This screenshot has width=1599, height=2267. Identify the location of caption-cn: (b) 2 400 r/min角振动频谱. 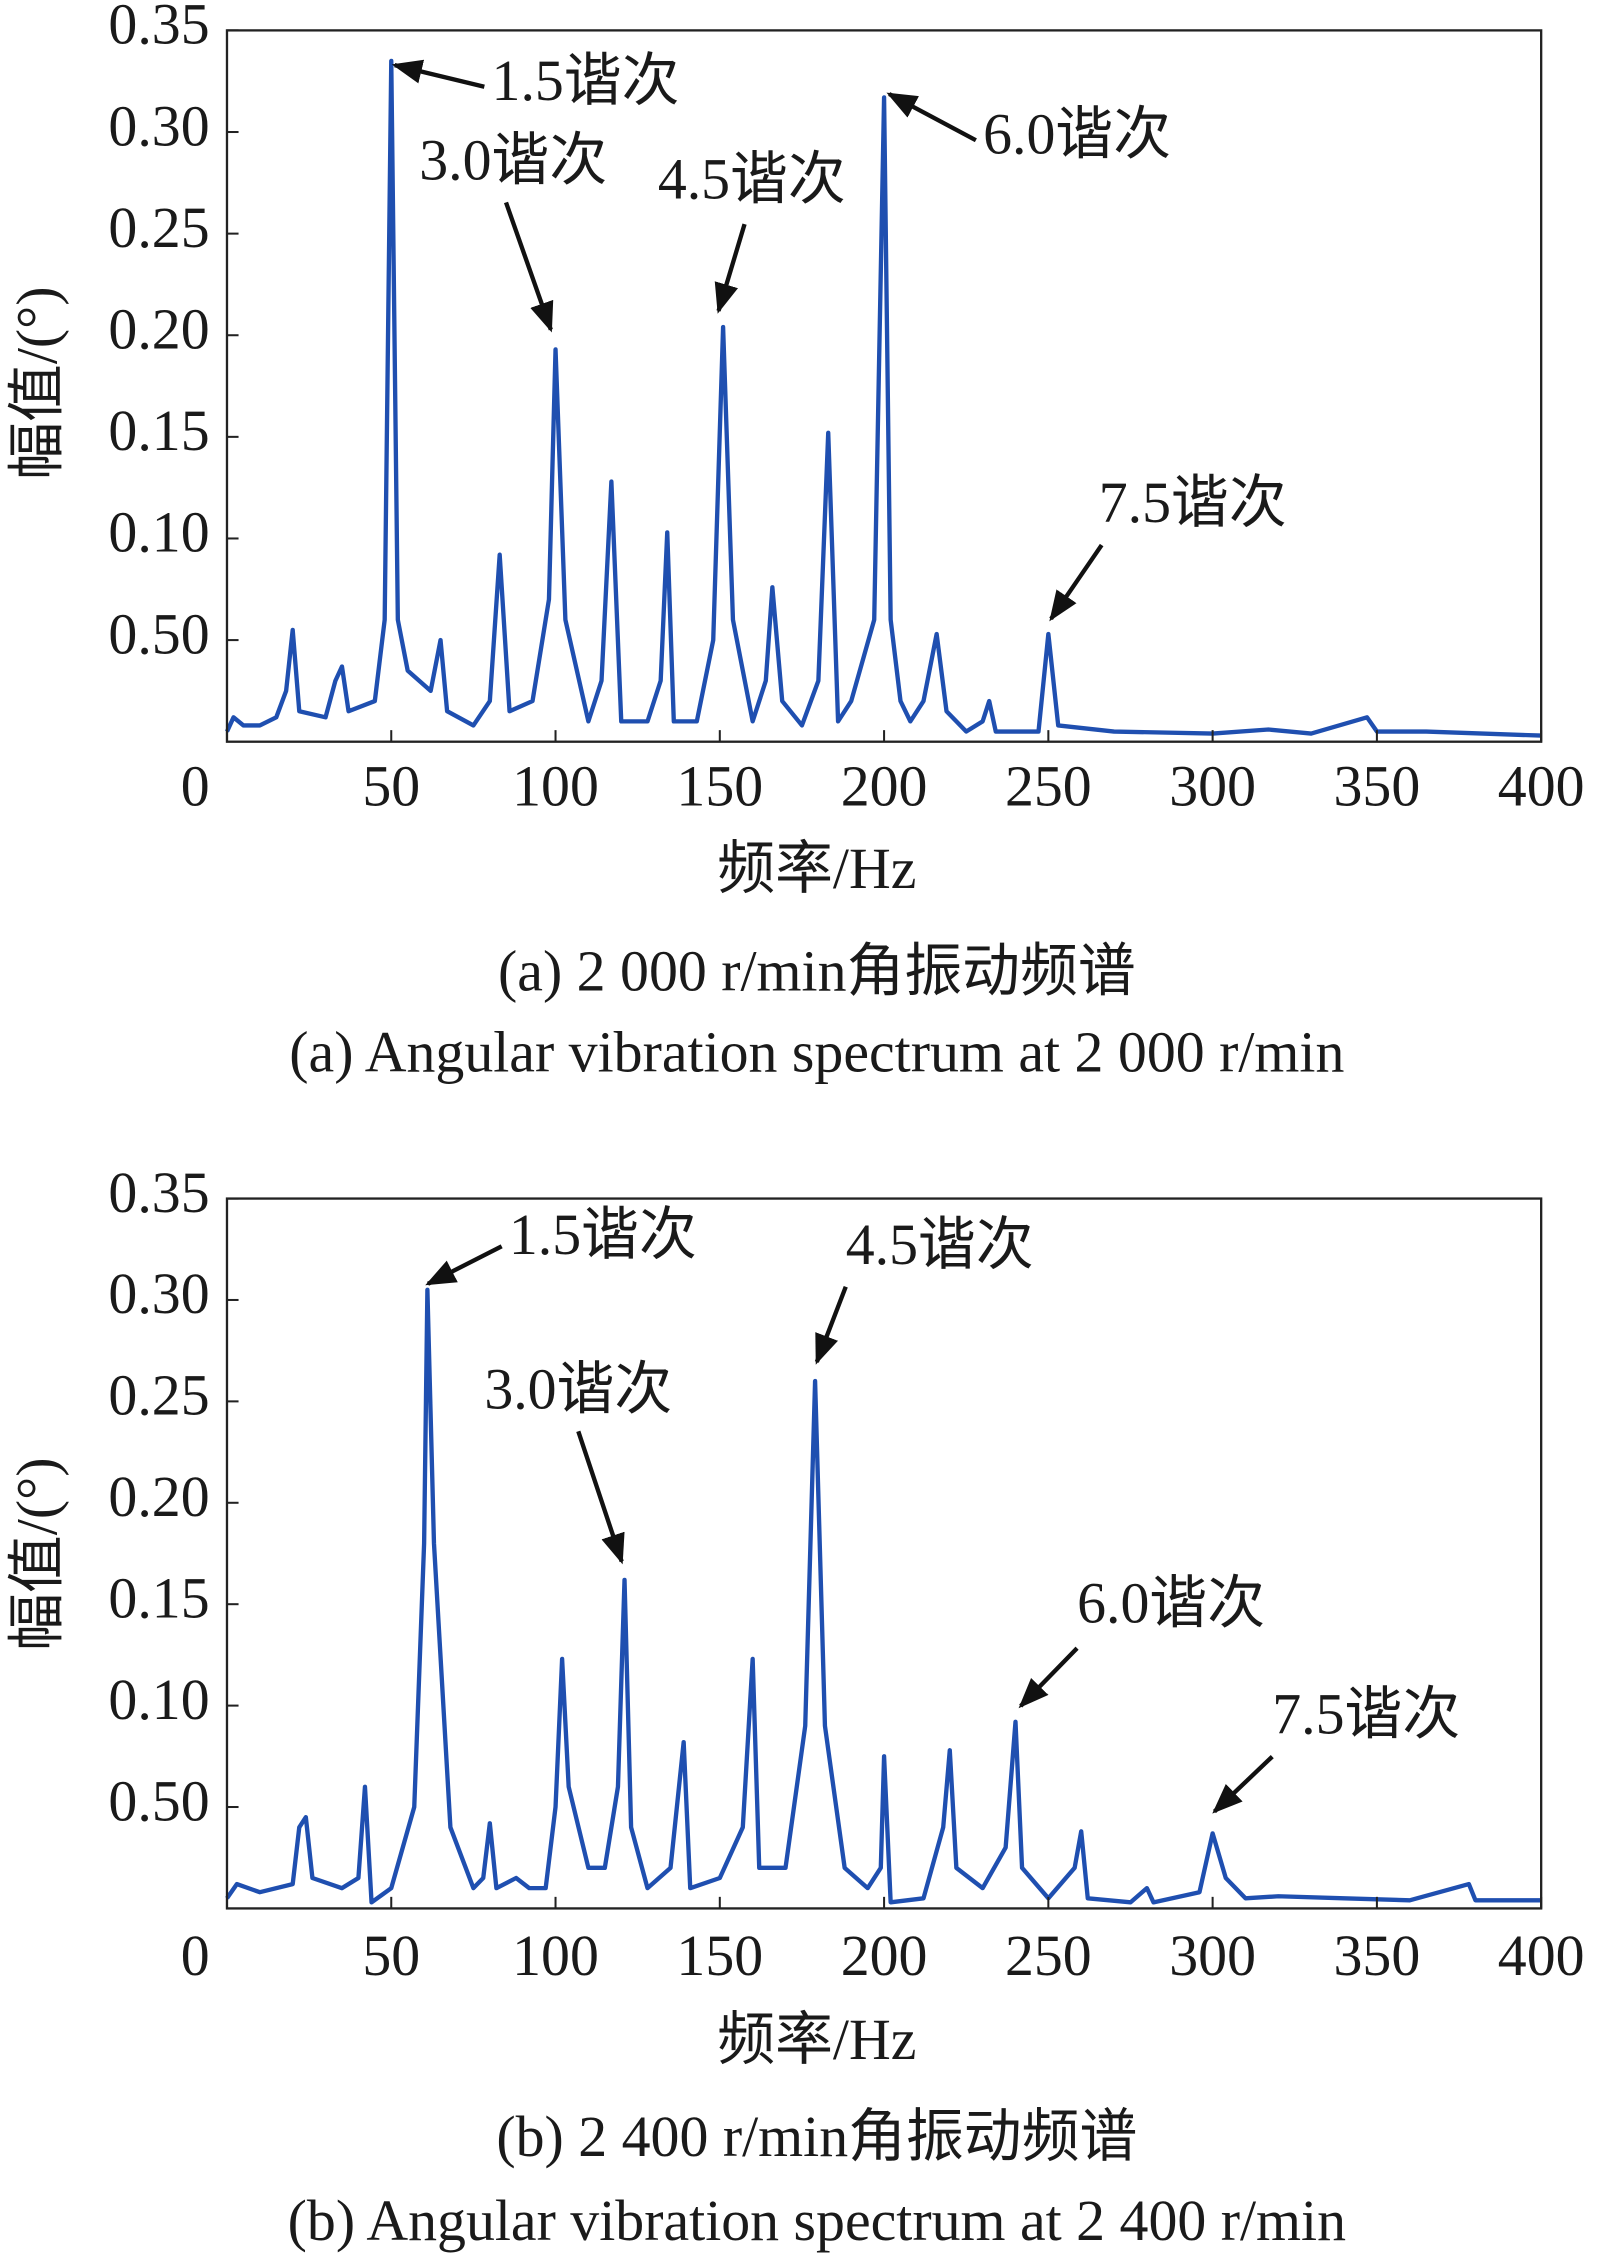
(816, 2136).